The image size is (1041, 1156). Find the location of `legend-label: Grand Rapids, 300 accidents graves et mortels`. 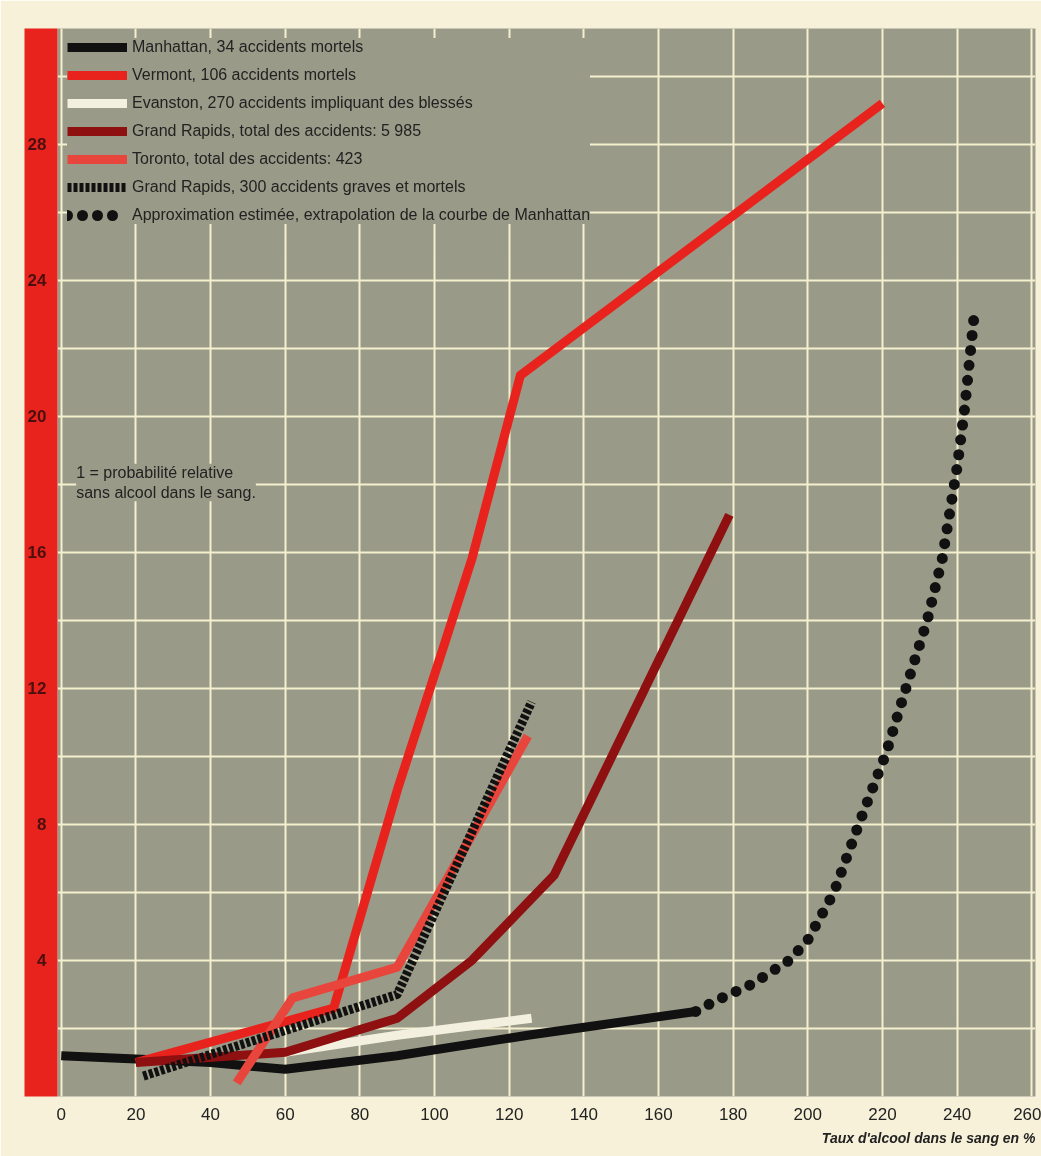

legend-label: Grand Rapids, 300 accidents graves et mortels is located at coordinates (299, 187).